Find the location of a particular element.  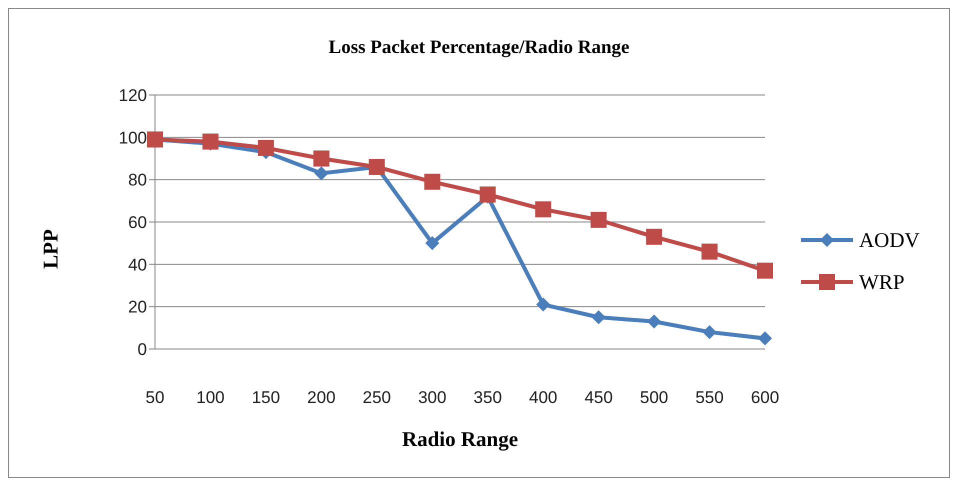

x-tick-label: 250 is located at coordinates (377, 398).